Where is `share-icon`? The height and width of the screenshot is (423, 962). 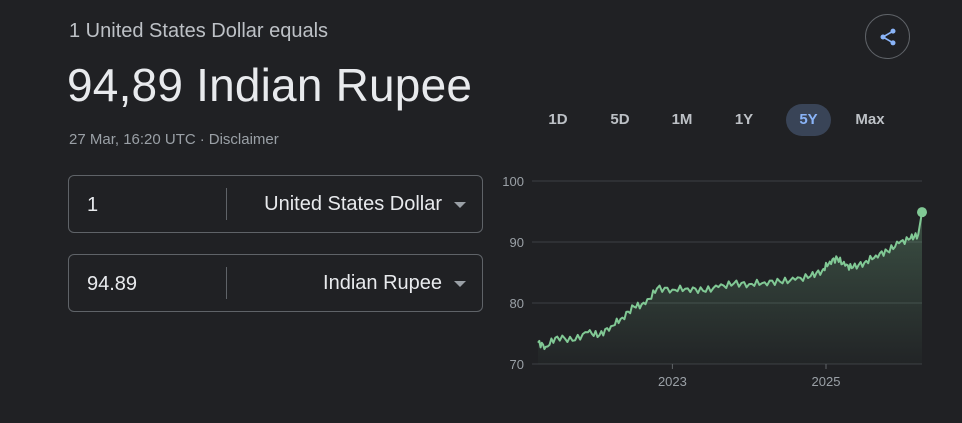
share-icon is located at coordinates (887, 36).